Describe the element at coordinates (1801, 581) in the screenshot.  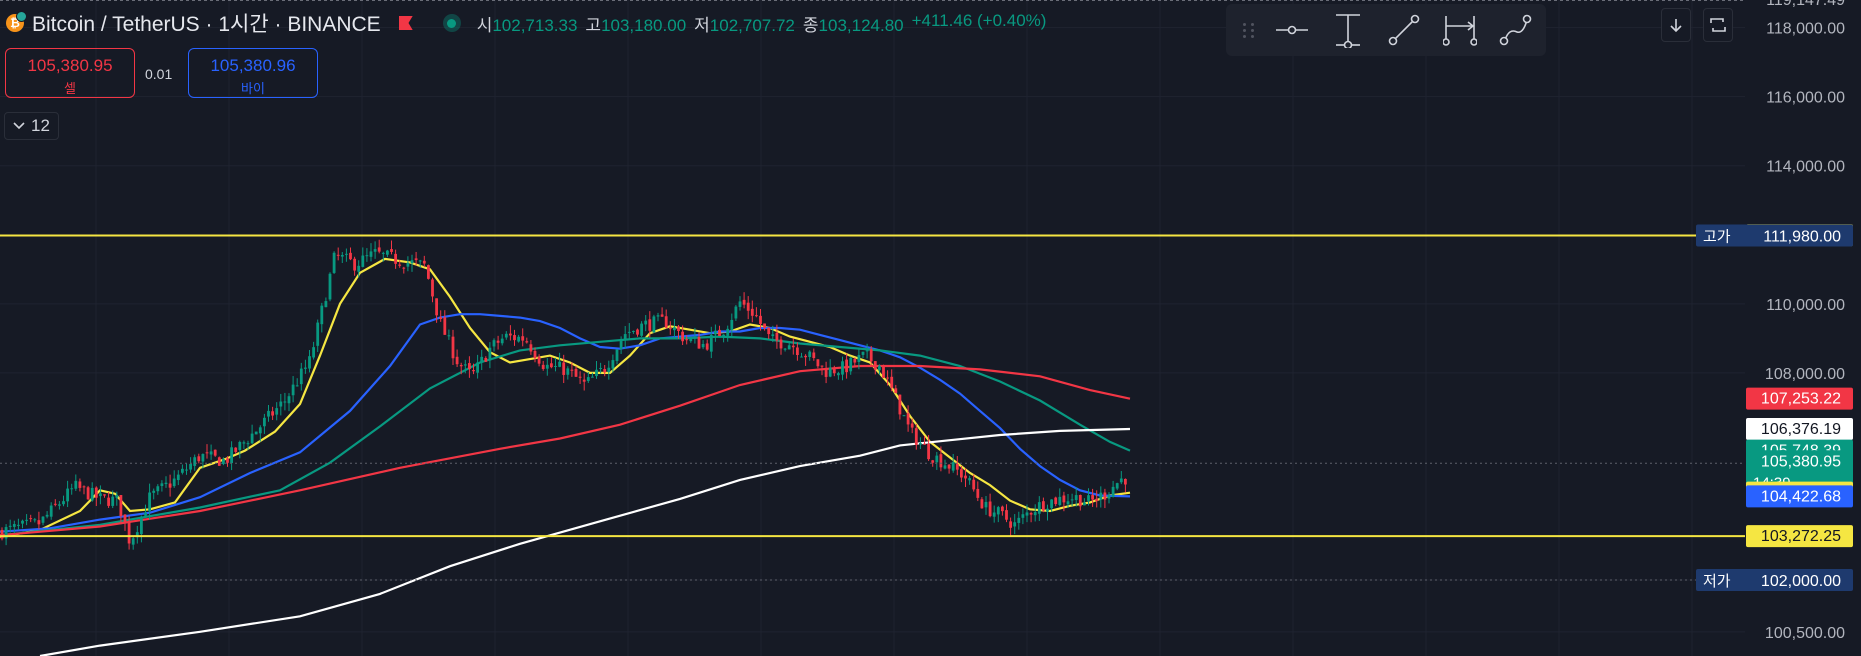
I see `level-label-value: 102,000.00` at that location.